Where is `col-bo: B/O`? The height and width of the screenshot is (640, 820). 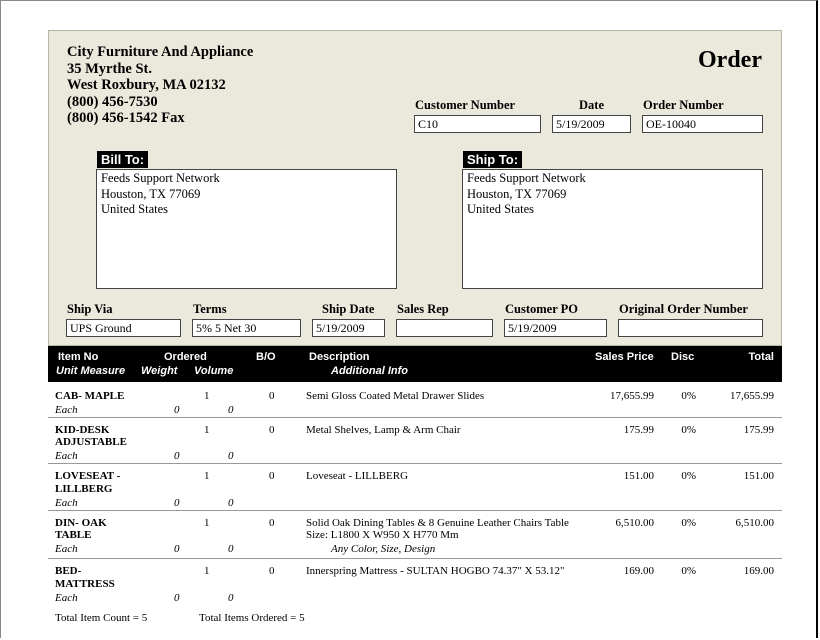
col-bo: B/O is located at coordinates (266, 357).